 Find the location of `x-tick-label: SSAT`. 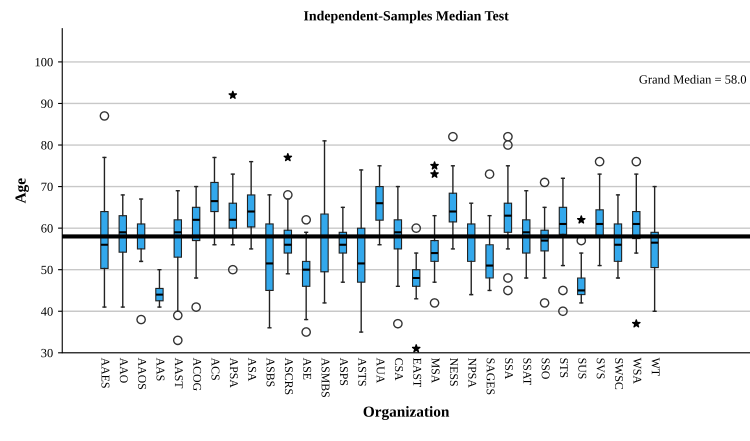

x-tick-label: SSAT is located at coordinates (527, 372).